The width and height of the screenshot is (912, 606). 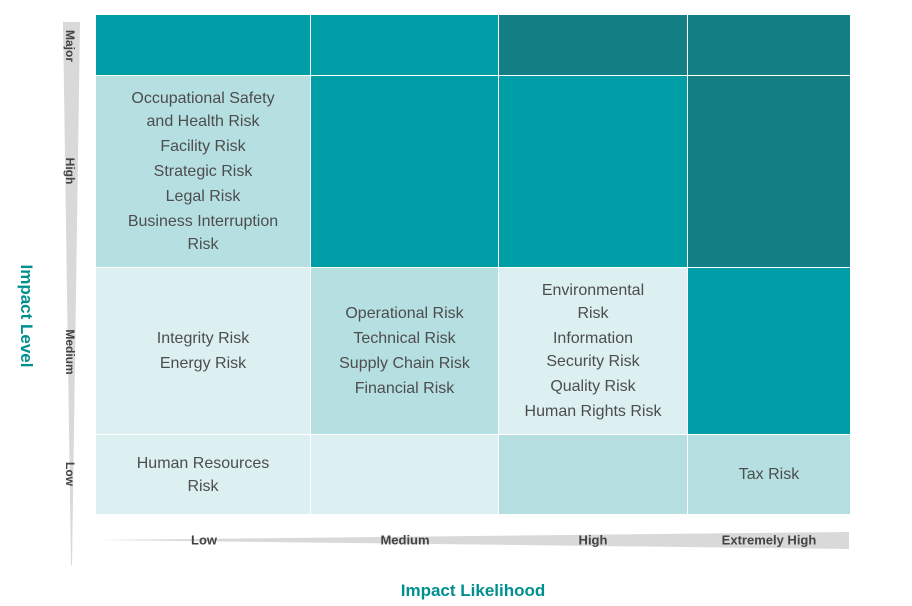 I want to click on risk-label: Integrity Risk, so click(x=203, y=338).